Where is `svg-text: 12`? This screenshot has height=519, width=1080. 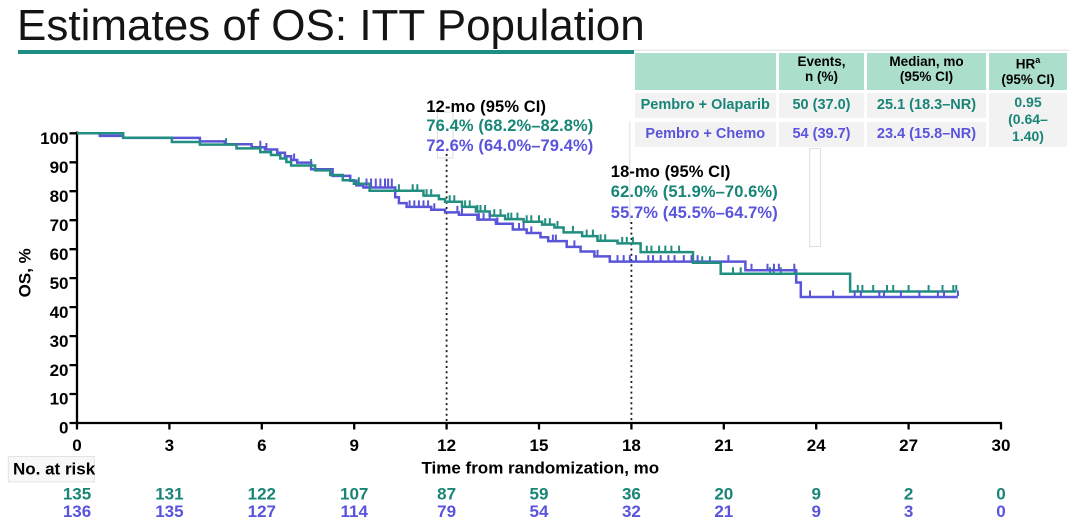
svg-text: 12 is located at coordinates (446, 445).